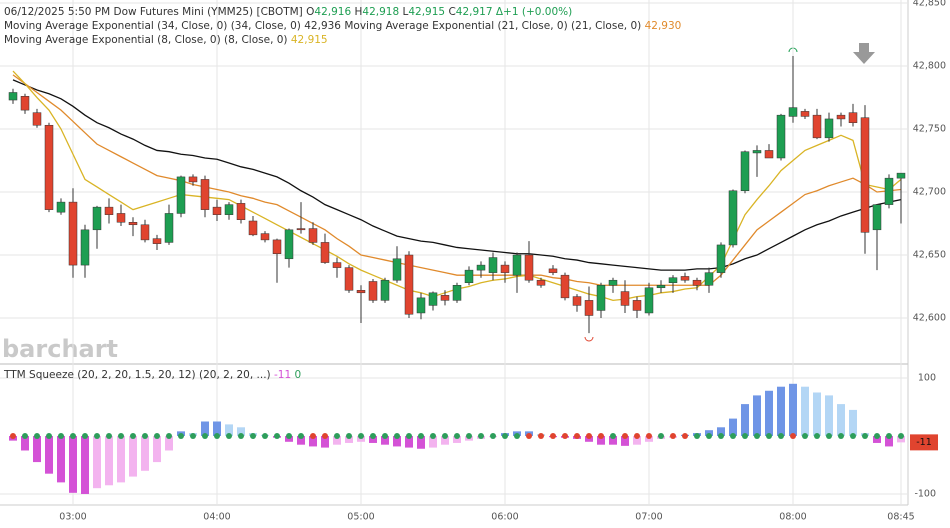 The image size is (950, 528). I want to click on y-tick-label: -100, so click(925, 493).